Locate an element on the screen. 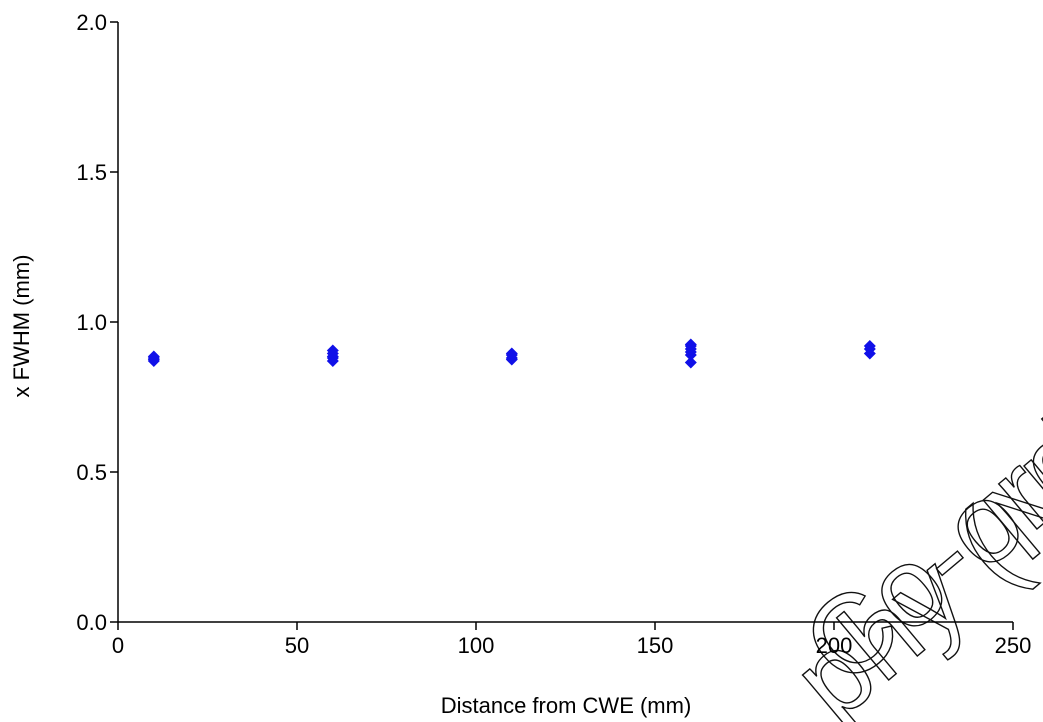  x-tick-label: 50 is located at coordinates (297, 645).